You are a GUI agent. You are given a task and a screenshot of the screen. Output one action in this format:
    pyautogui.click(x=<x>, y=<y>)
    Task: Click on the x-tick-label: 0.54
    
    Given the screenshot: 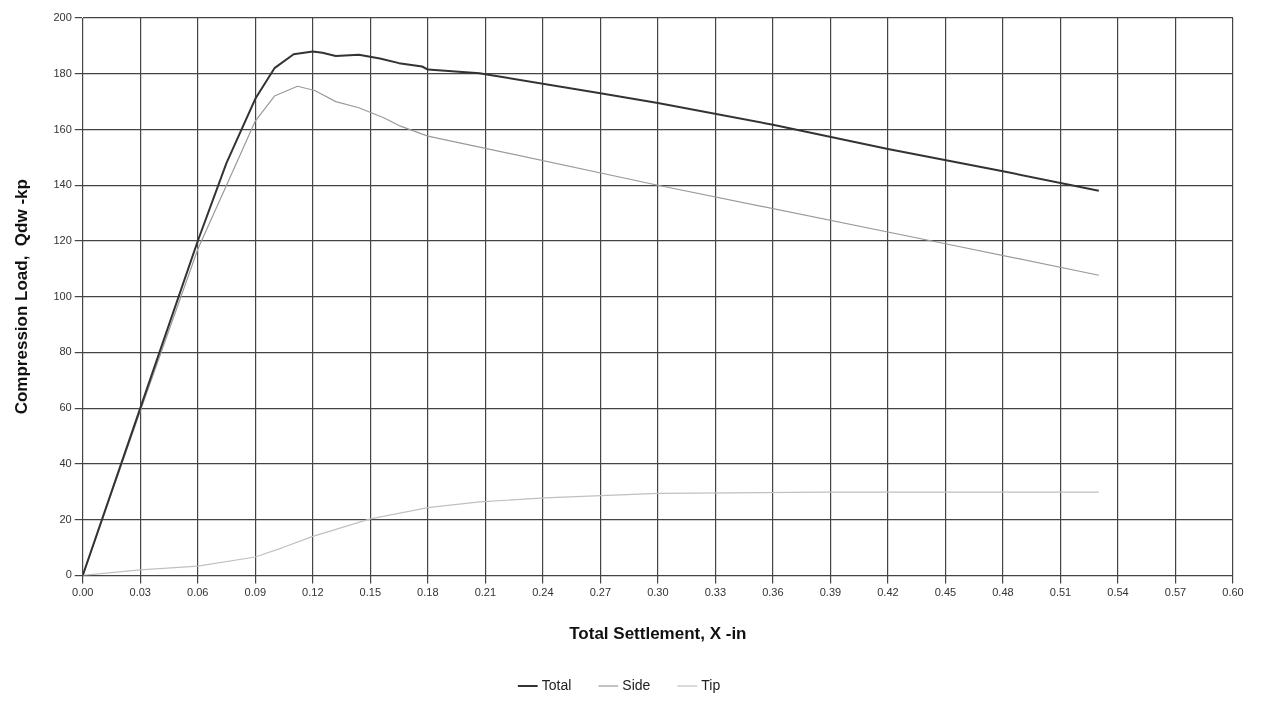 What is the action you would take?
    pyautogui.click(x=1118, y=592)
    